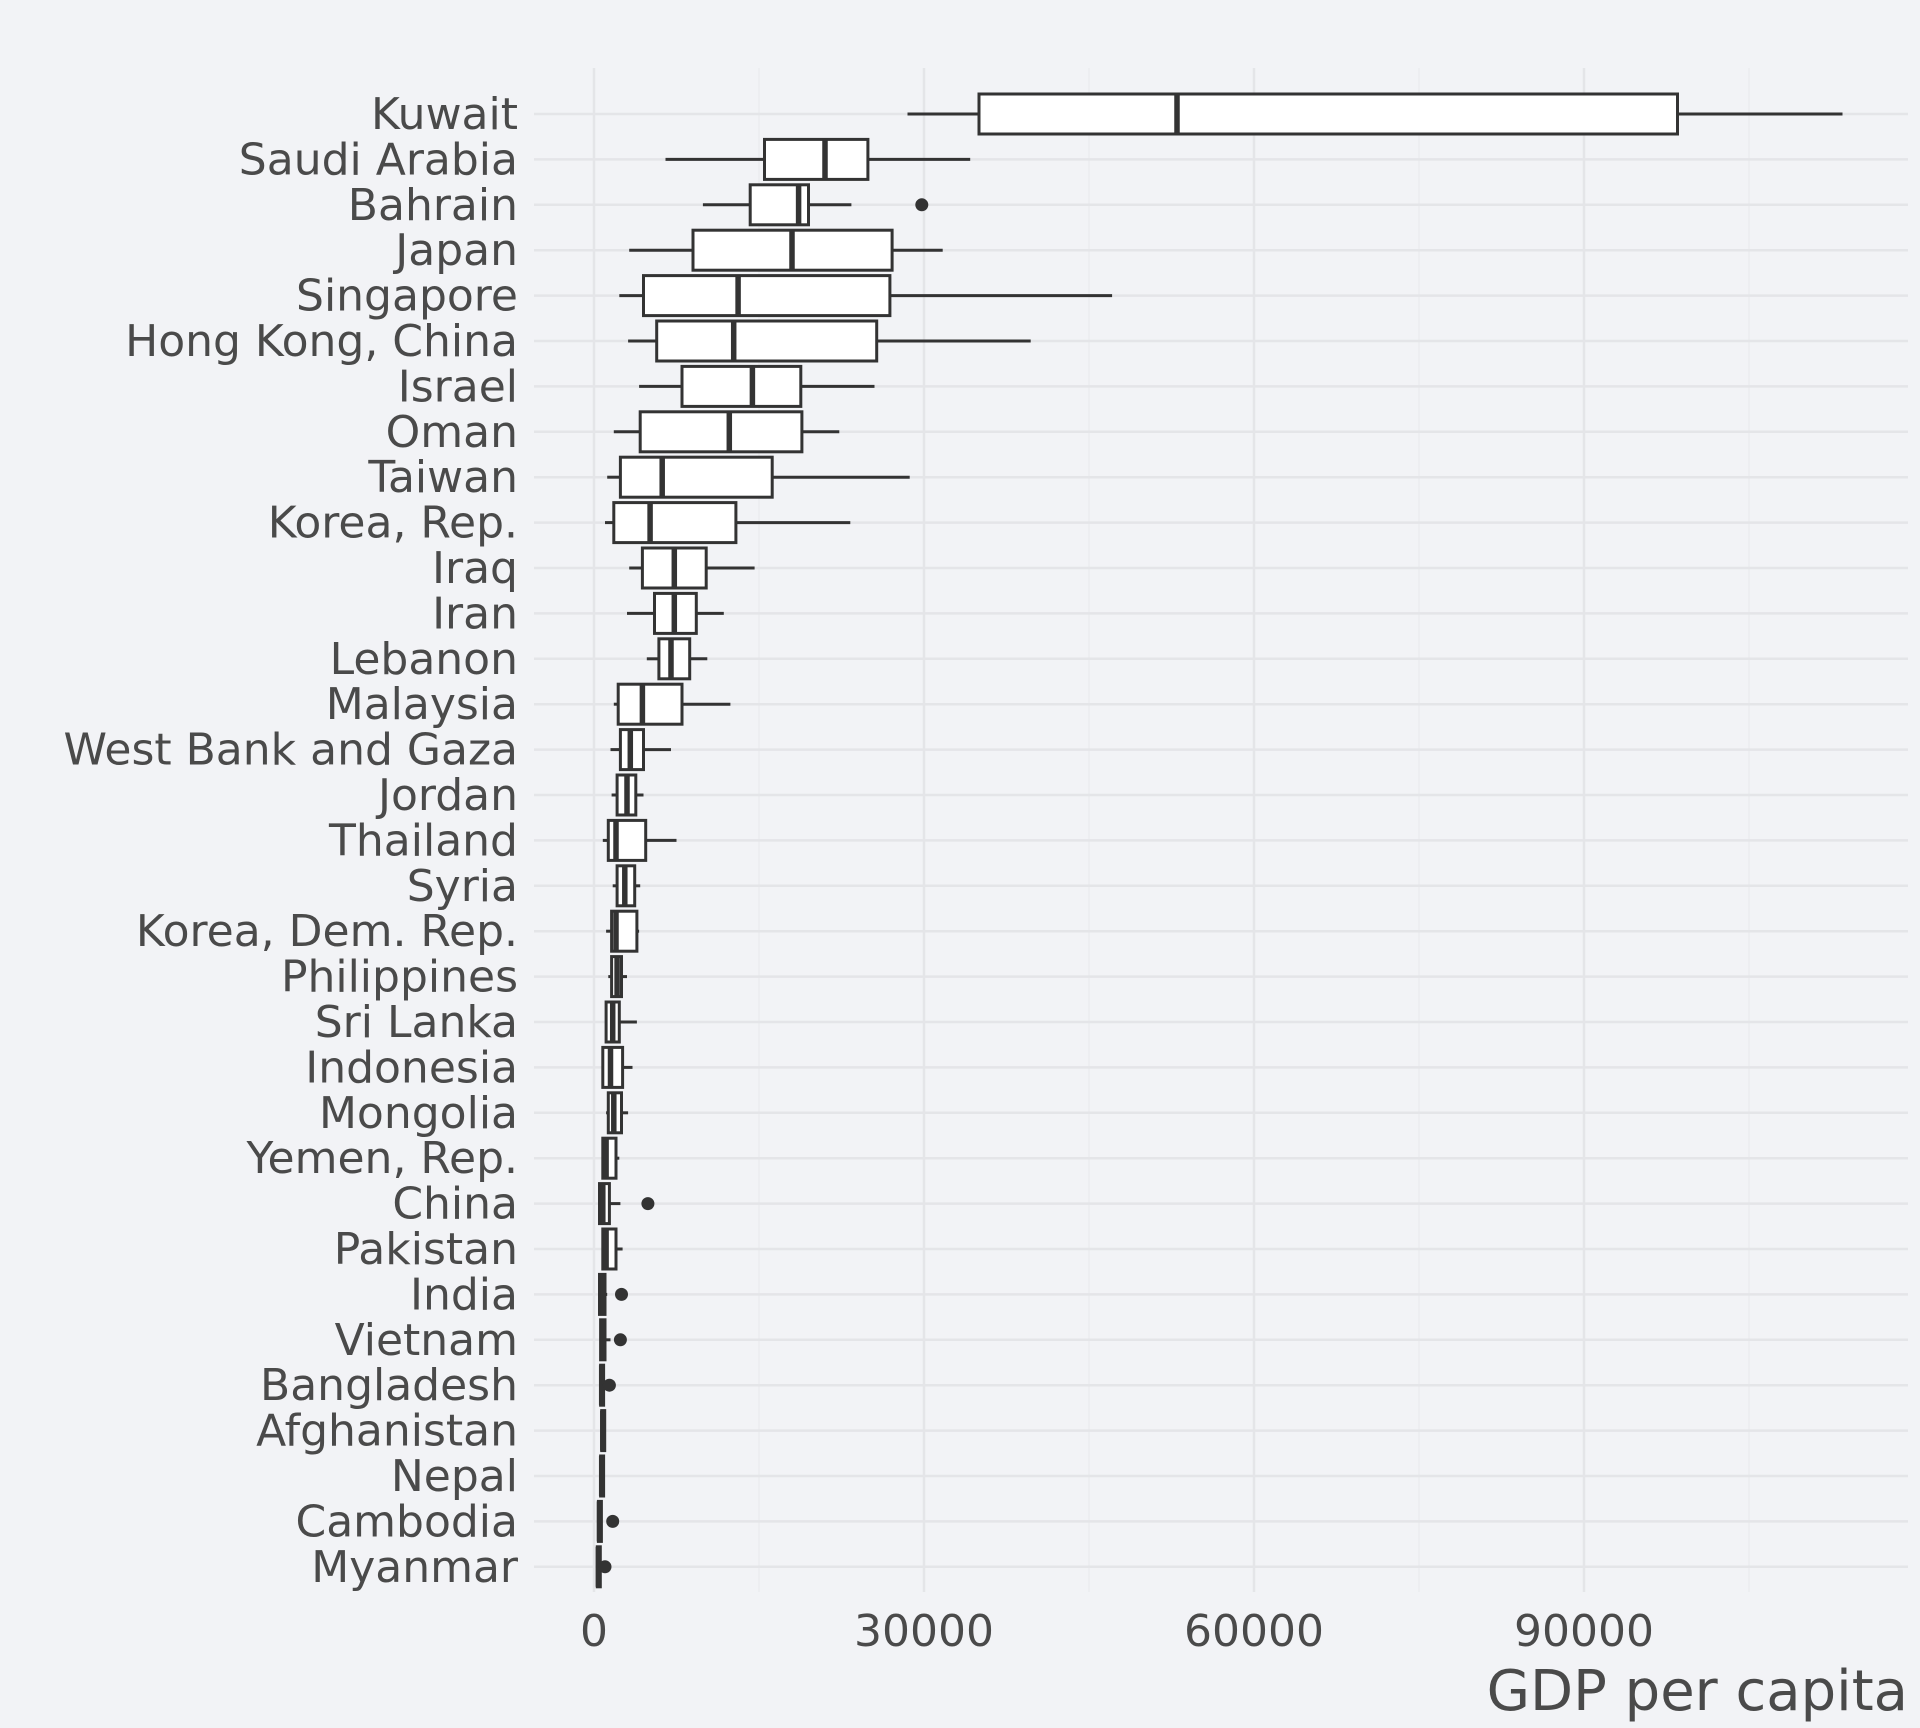 This screenshot has height=1728, width=1920. What do you see at coordinates (446, 795) in the screenshot?
I see `category-label-jordan: Jordan` at bounding box center [446, 795].